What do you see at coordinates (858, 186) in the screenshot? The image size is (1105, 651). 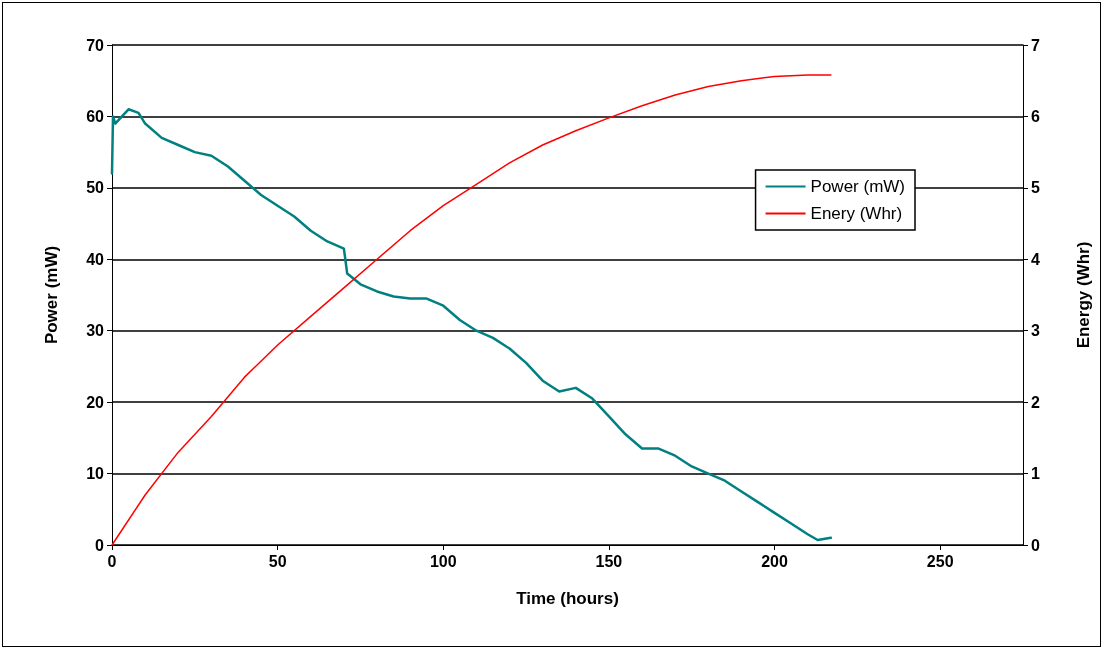 I see `legend-label: Power (mW)` at bounding box center [858, 186].